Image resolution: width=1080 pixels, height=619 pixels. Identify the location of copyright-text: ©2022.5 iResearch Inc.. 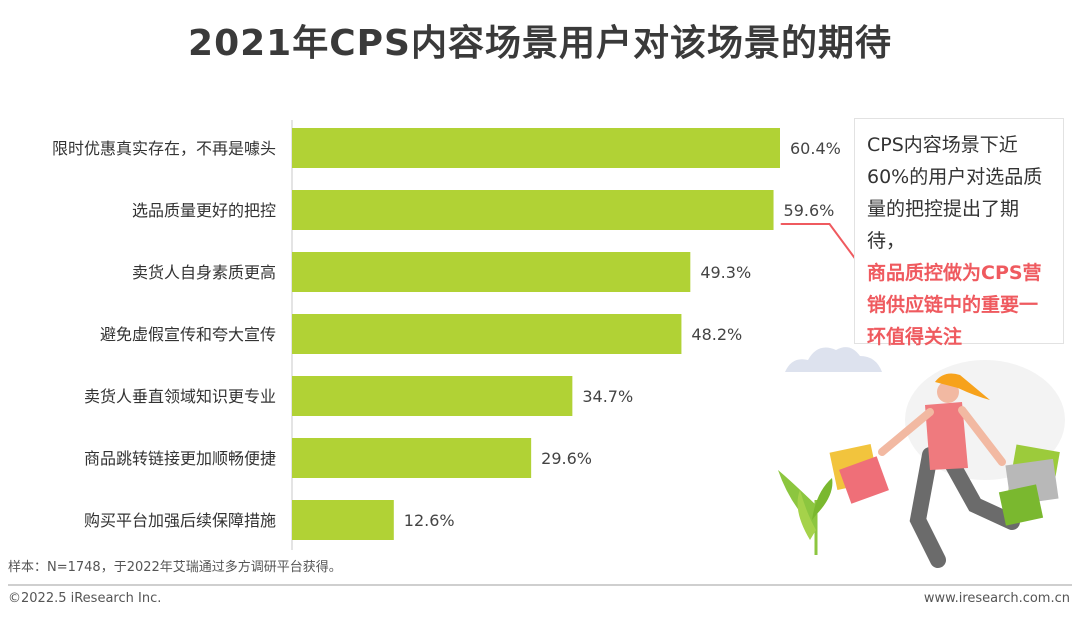
(85, 598).